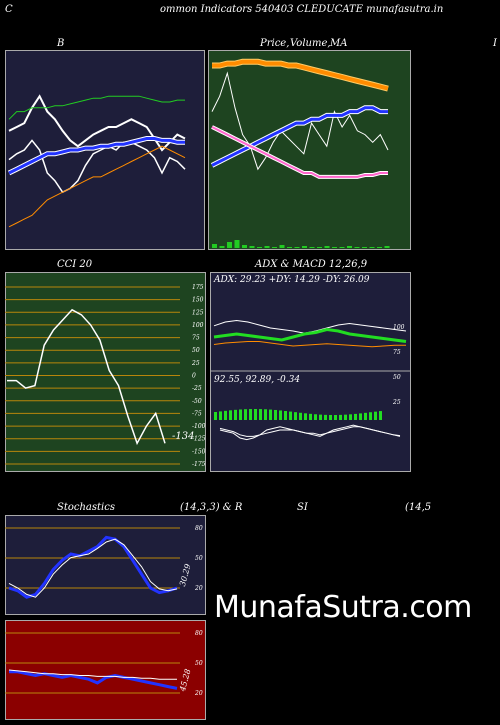 Image resolution: width=500 pixels, height=725 pixels. What do you see at coordinates (199, 528) in the screenshot?
I see `stoch-tick-label: 80` at bounding box center [199, 528].